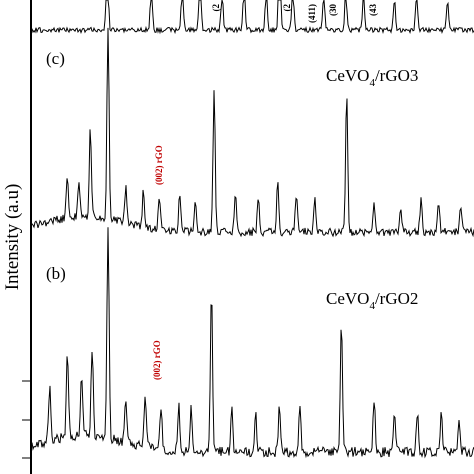  Describe the element at coordinates (294, 13) in the screenshot. I see `hkl-labels-d: (2 (2 (411) (30 (43` at that location.